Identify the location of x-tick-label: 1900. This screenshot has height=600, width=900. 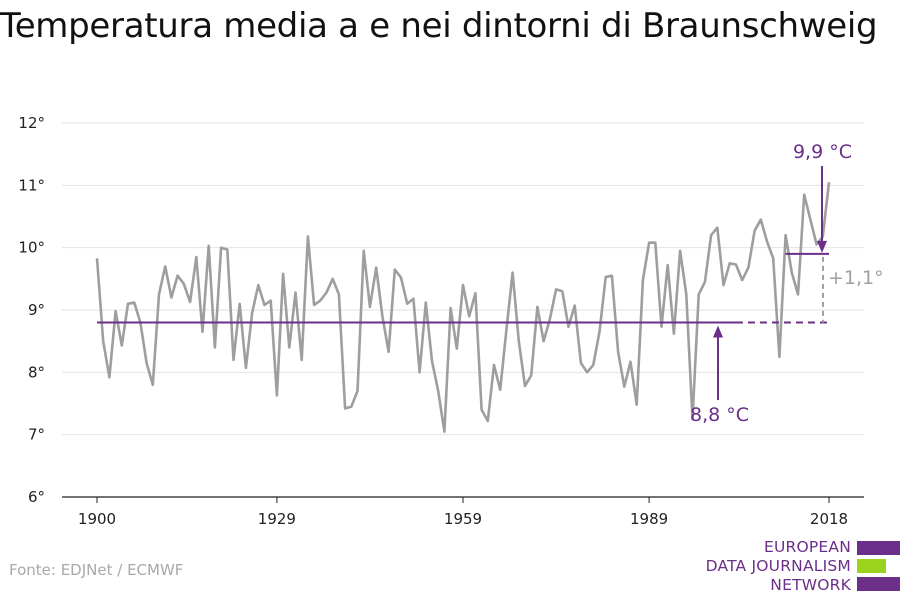
(97, 519).